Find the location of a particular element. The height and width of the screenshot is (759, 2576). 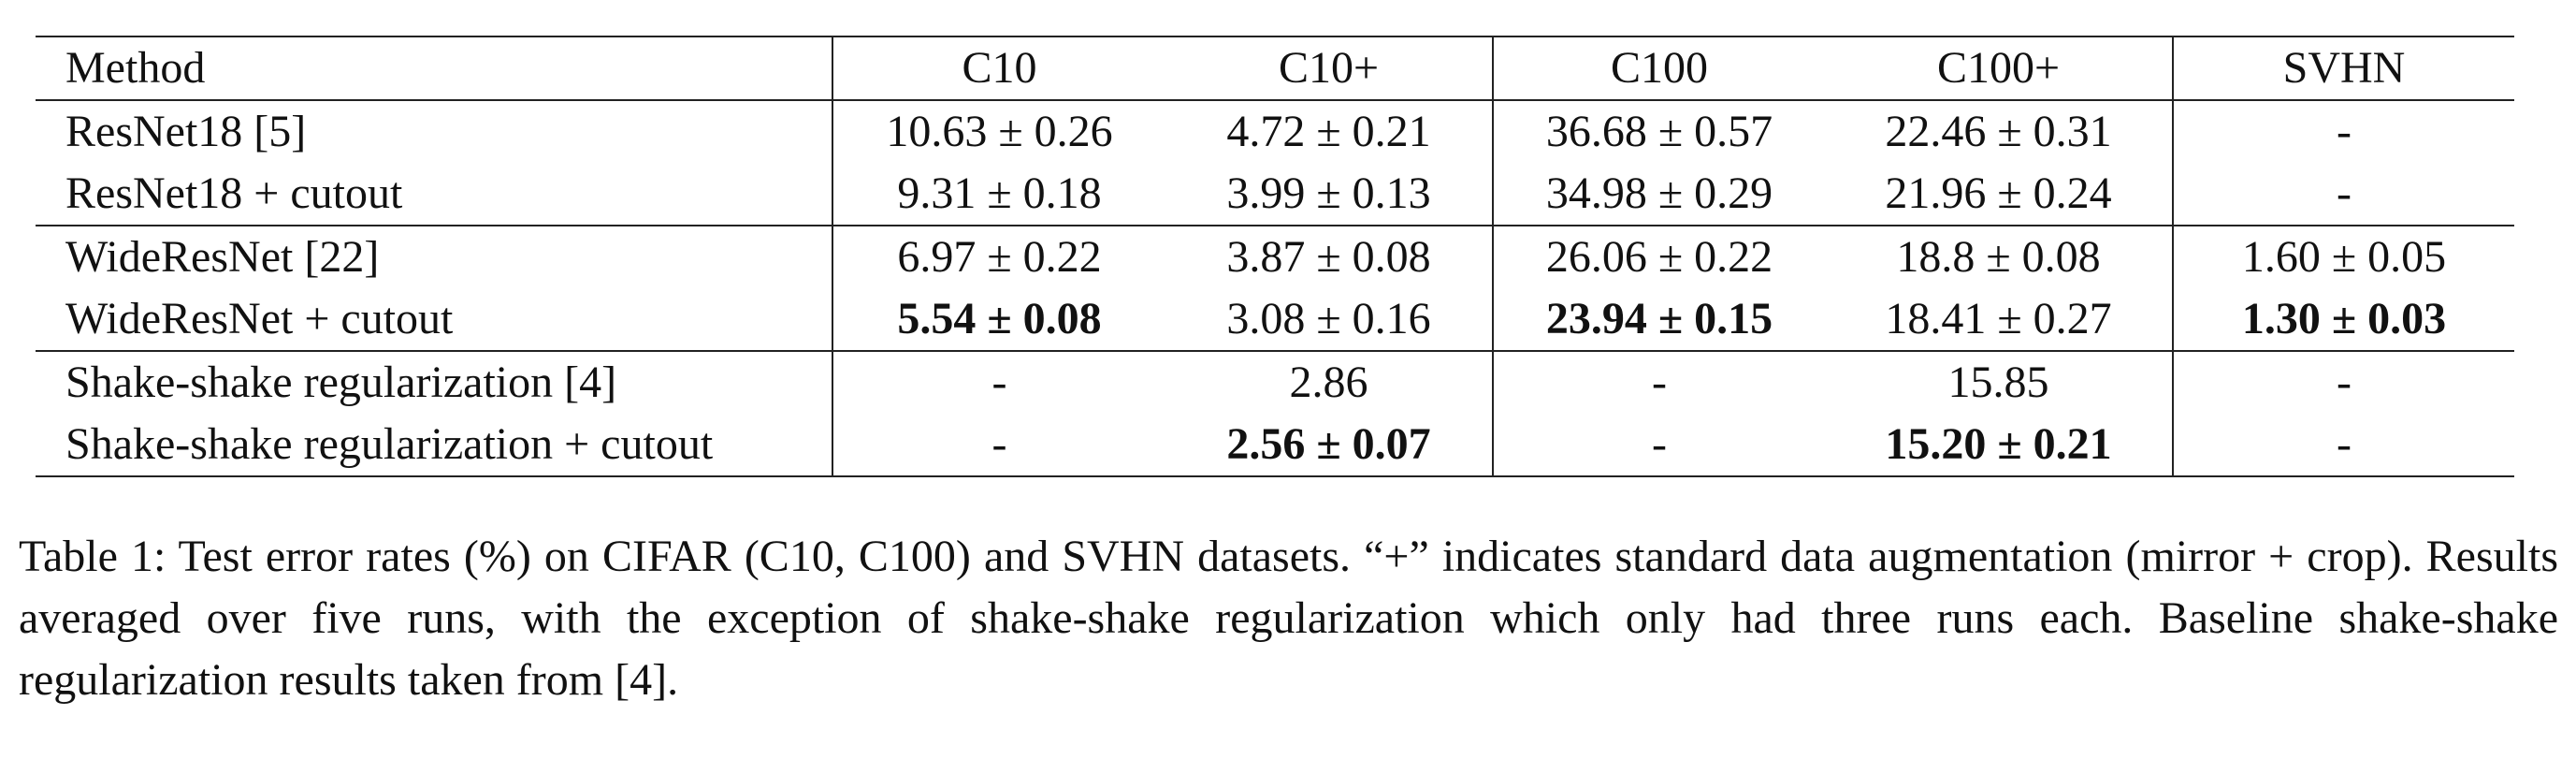

cell-c10-plus: 3.08 ± 0.16 is located at coordinates (1329, 319).